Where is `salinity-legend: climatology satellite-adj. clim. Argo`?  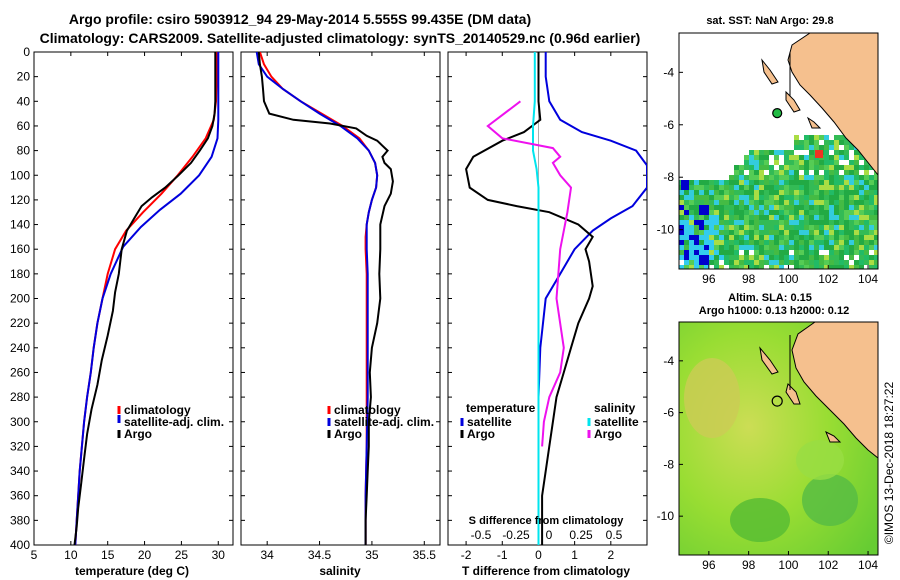 salinity-legend: climatology satellite-adj. clim. Argo is located at coordinates (380, 422).